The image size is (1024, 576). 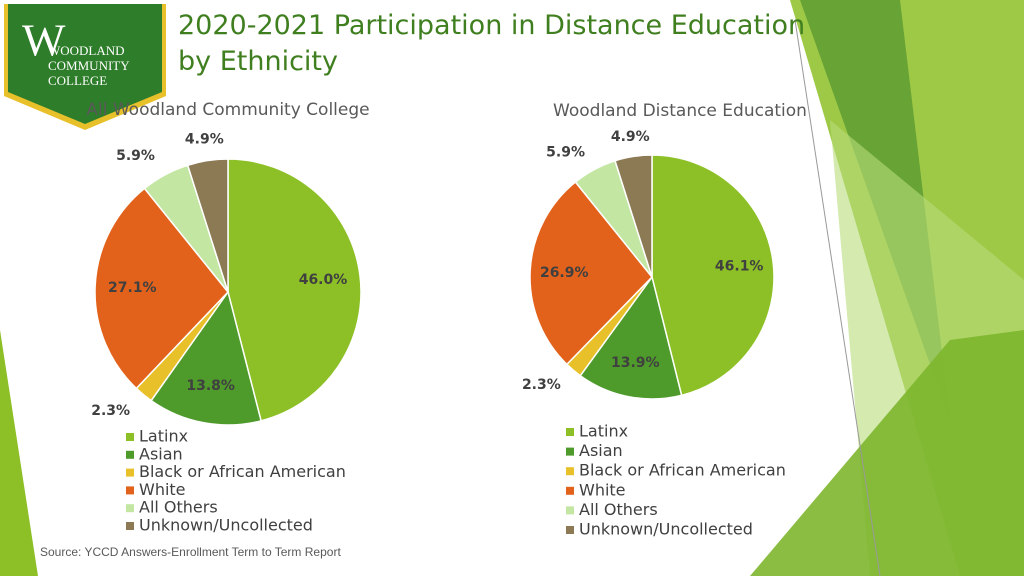 What do you see at coordinates (89, 65) in the screenshot?
I see `logo-text: COMMUNITY` at bounding box center [89, 65].